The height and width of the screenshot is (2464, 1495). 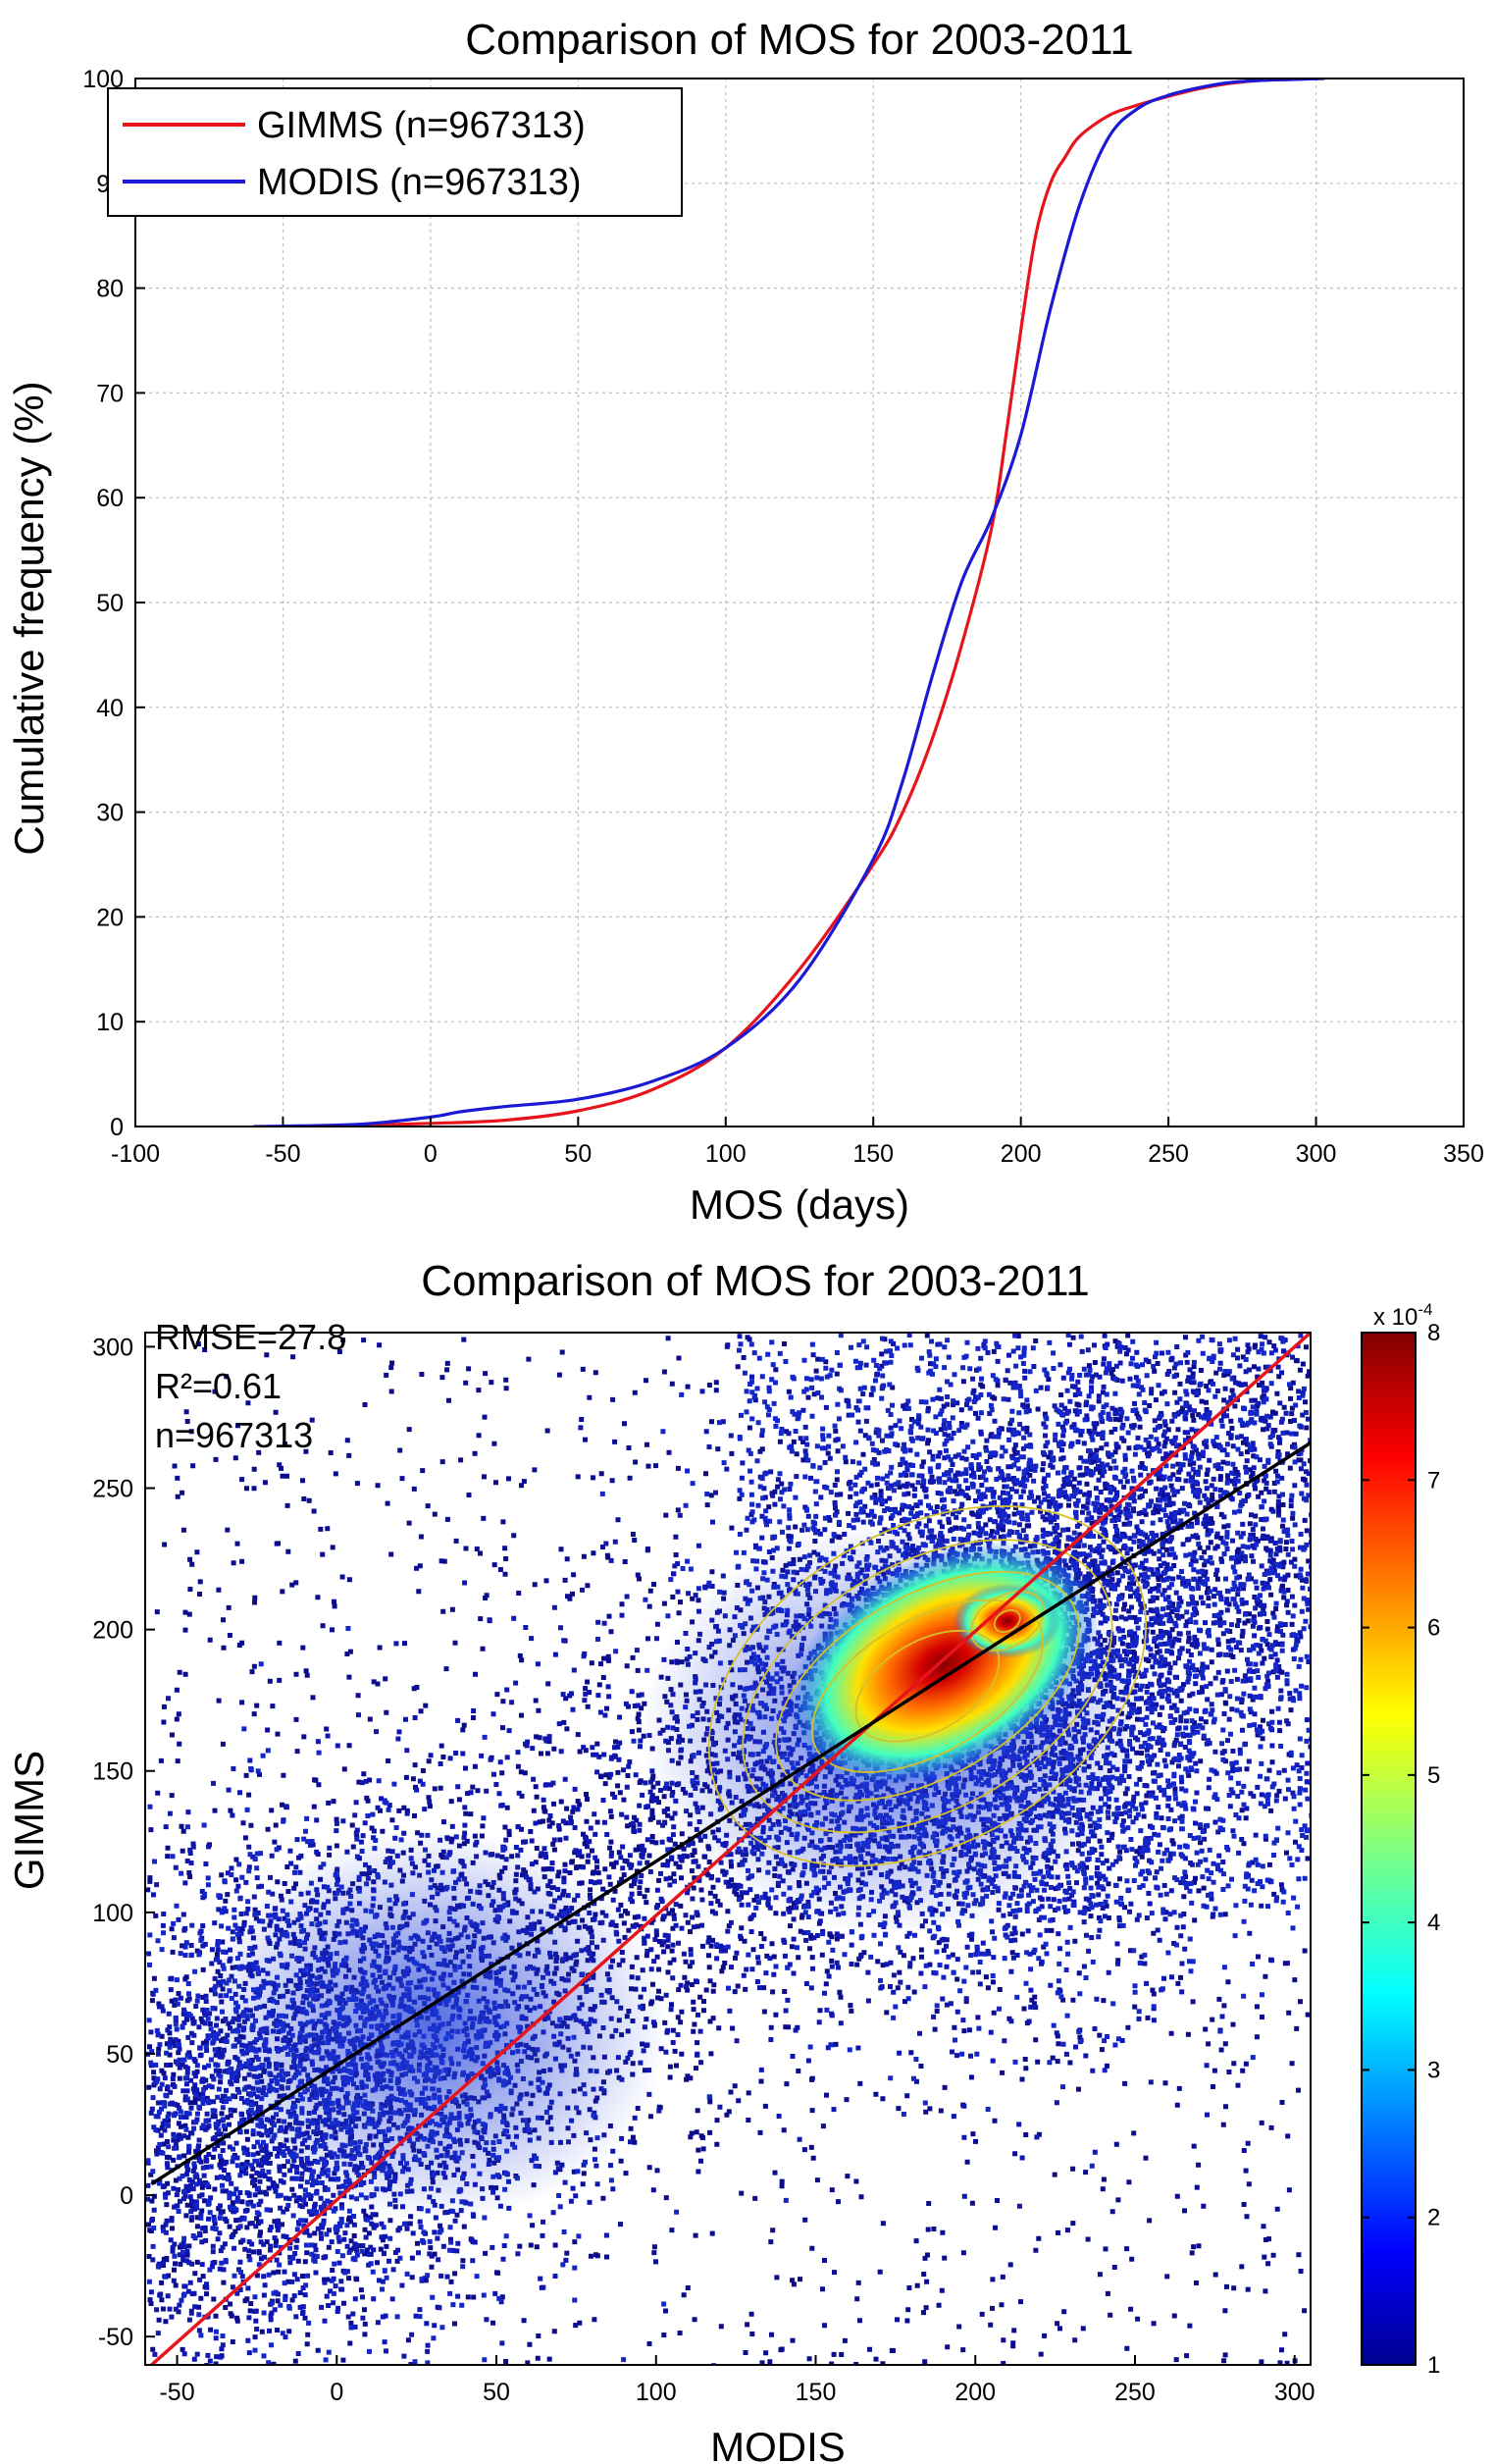 What do you see at coordinates (234, 1435) in the screenshot?
I see `annotation-n: n=967313` at bounding box center [234, 1435].